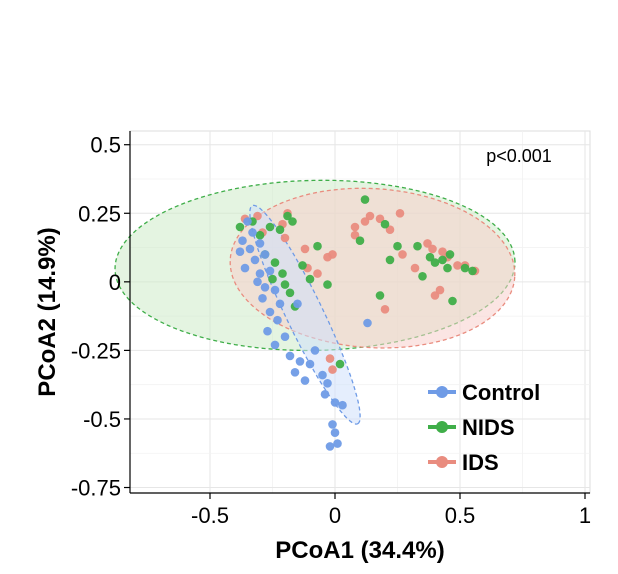  Describe the element at coordinates (391, 510) in the screenshot. I see `x-ticks: -0.5 0 0.5 1` at that location.